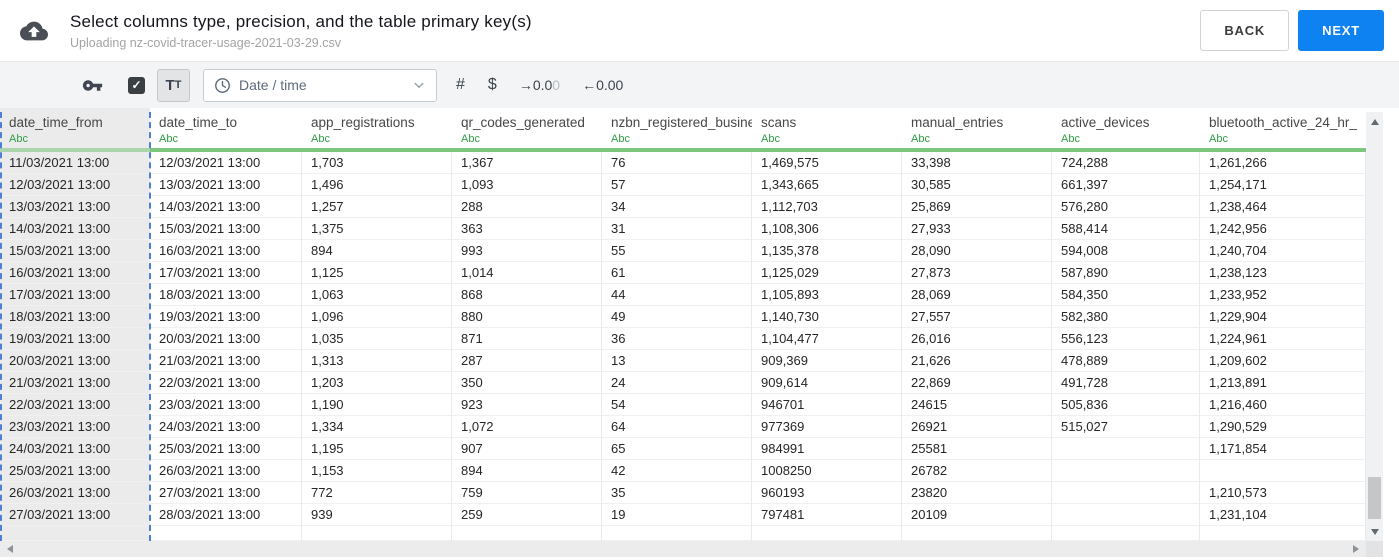 Image resolution: width=1399 pixels, height=560 pixels. Describe the element at coordinates (75, 130) in the screenshot. I see `column-header-date_time_from: date_time_from Abc` at that location.